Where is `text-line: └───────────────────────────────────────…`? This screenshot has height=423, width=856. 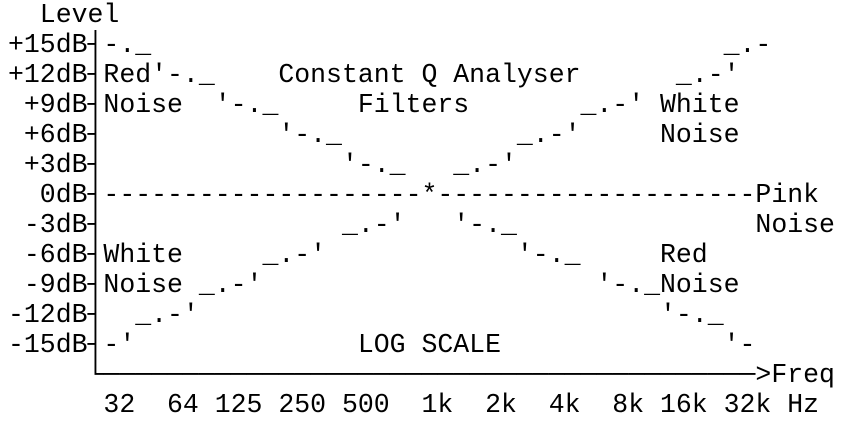
text-line: └───────────────────────────────────────… is located at coordinates (421, 375).